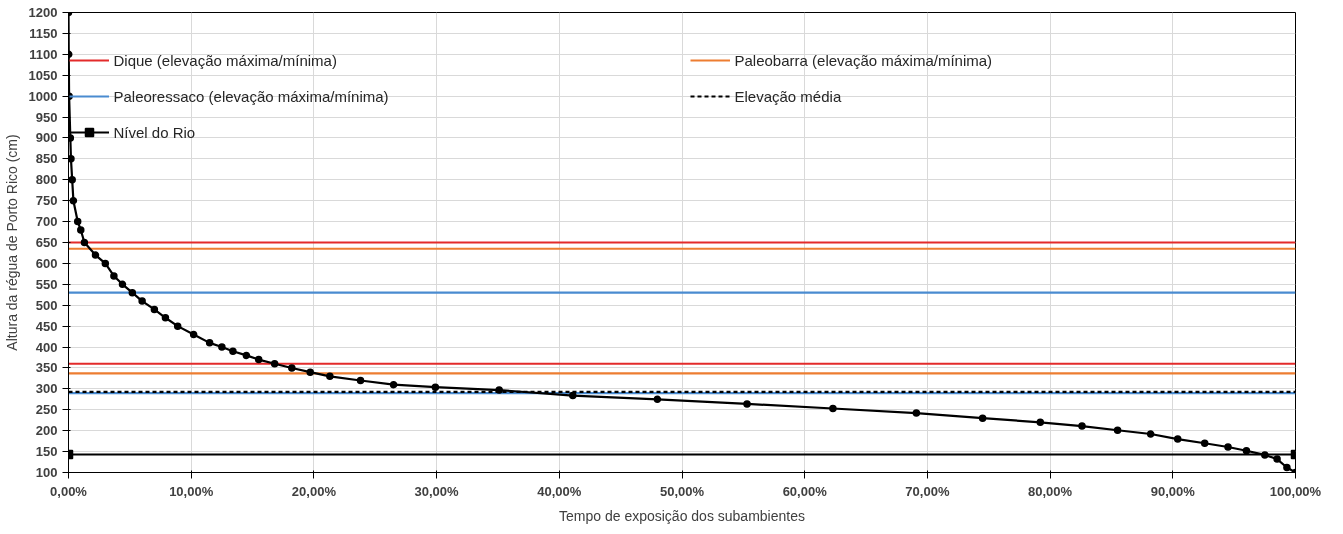  I want to click on legend-label: Dique (elevação máxima/mínima), so click(225, 60).